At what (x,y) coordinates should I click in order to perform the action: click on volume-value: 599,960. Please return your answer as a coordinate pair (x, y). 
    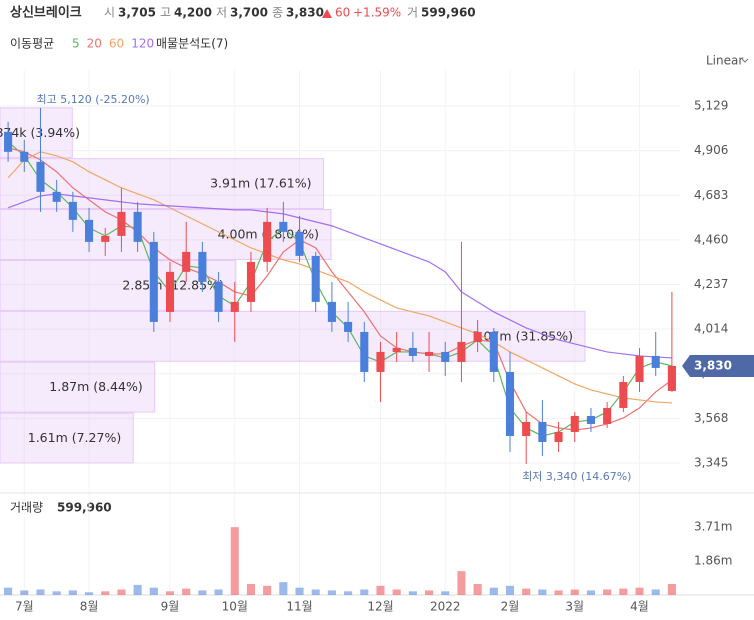
    Looking at the image, I should click on (448, 13).